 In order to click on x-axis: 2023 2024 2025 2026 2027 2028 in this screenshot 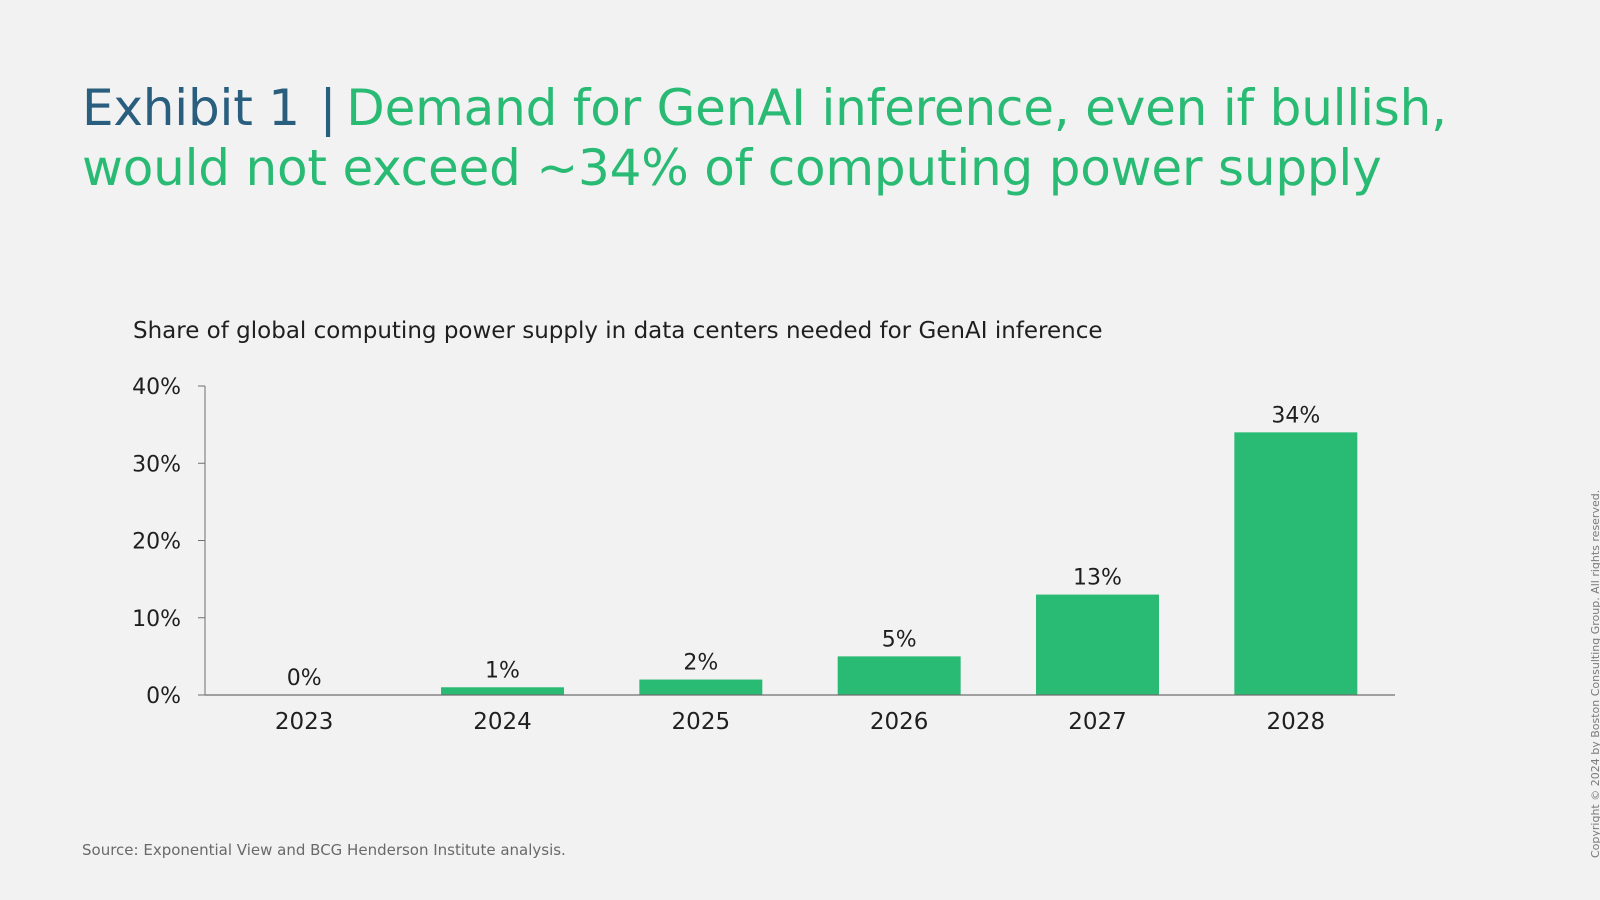, I will do `click(800, 714)`.